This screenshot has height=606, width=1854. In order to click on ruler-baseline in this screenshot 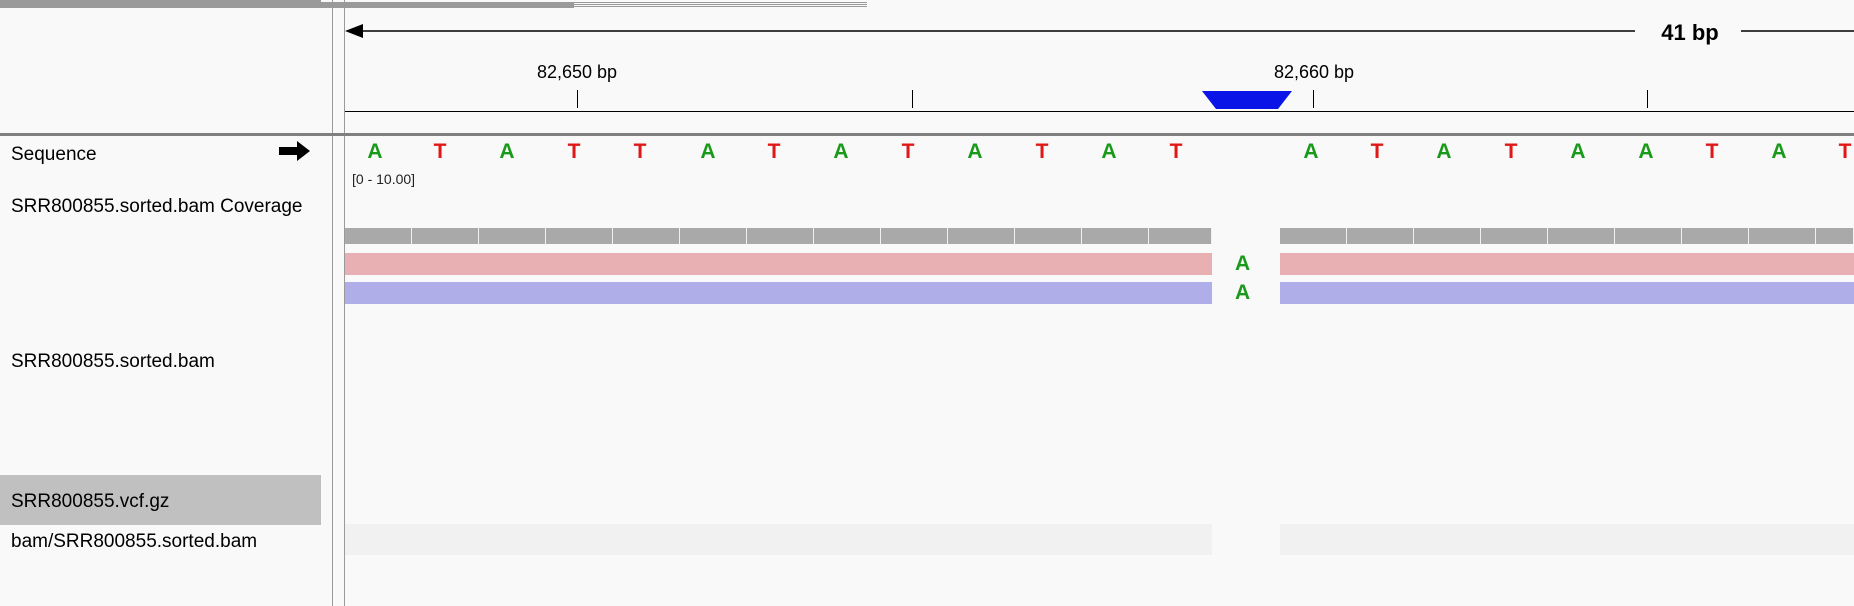, I will do `click(1099, 111)`.